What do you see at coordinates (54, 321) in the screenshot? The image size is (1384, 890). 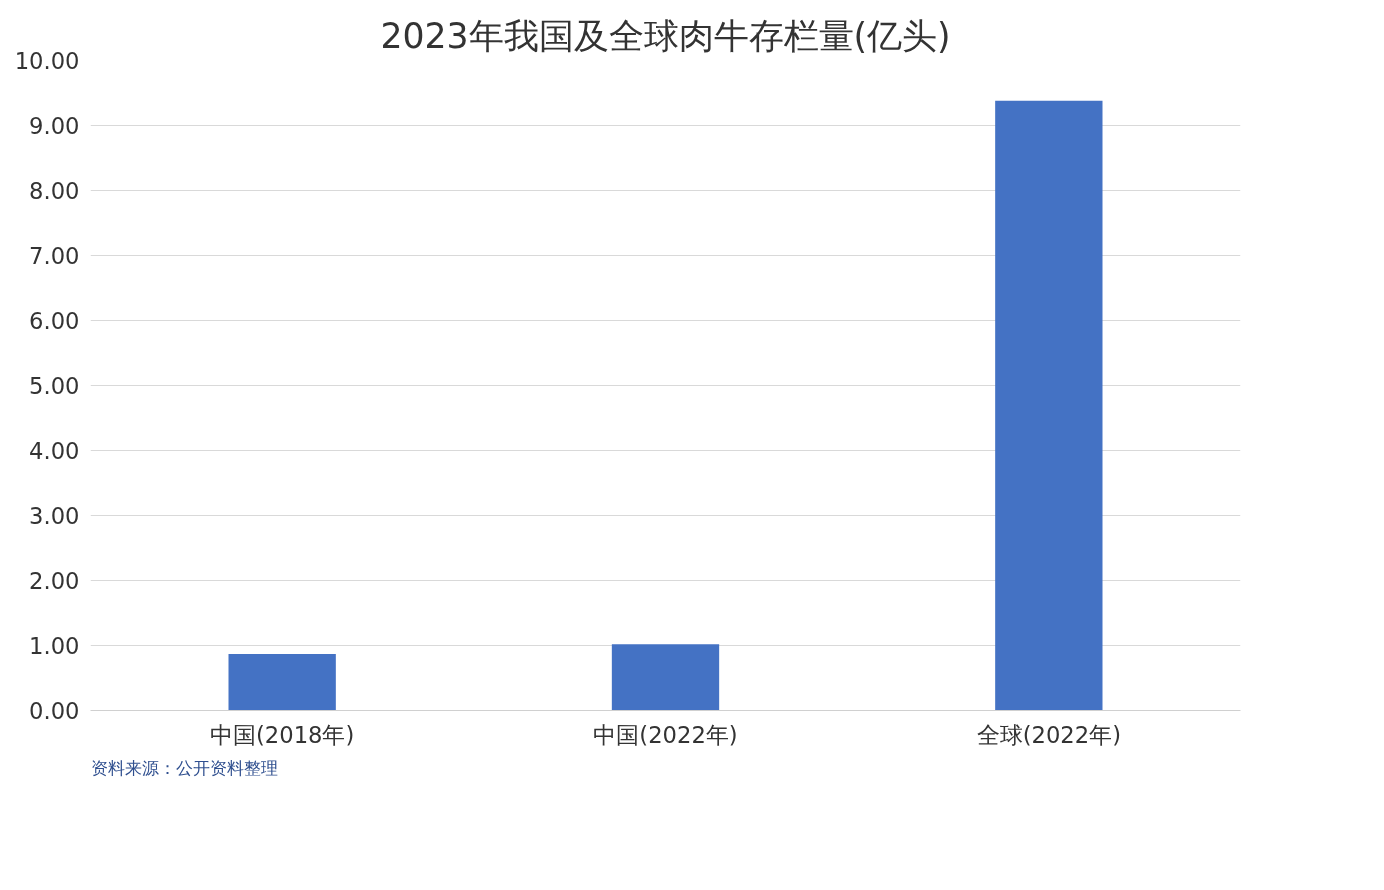 I see `y-tick-label: 6.00` at bounding box center [54, 321].